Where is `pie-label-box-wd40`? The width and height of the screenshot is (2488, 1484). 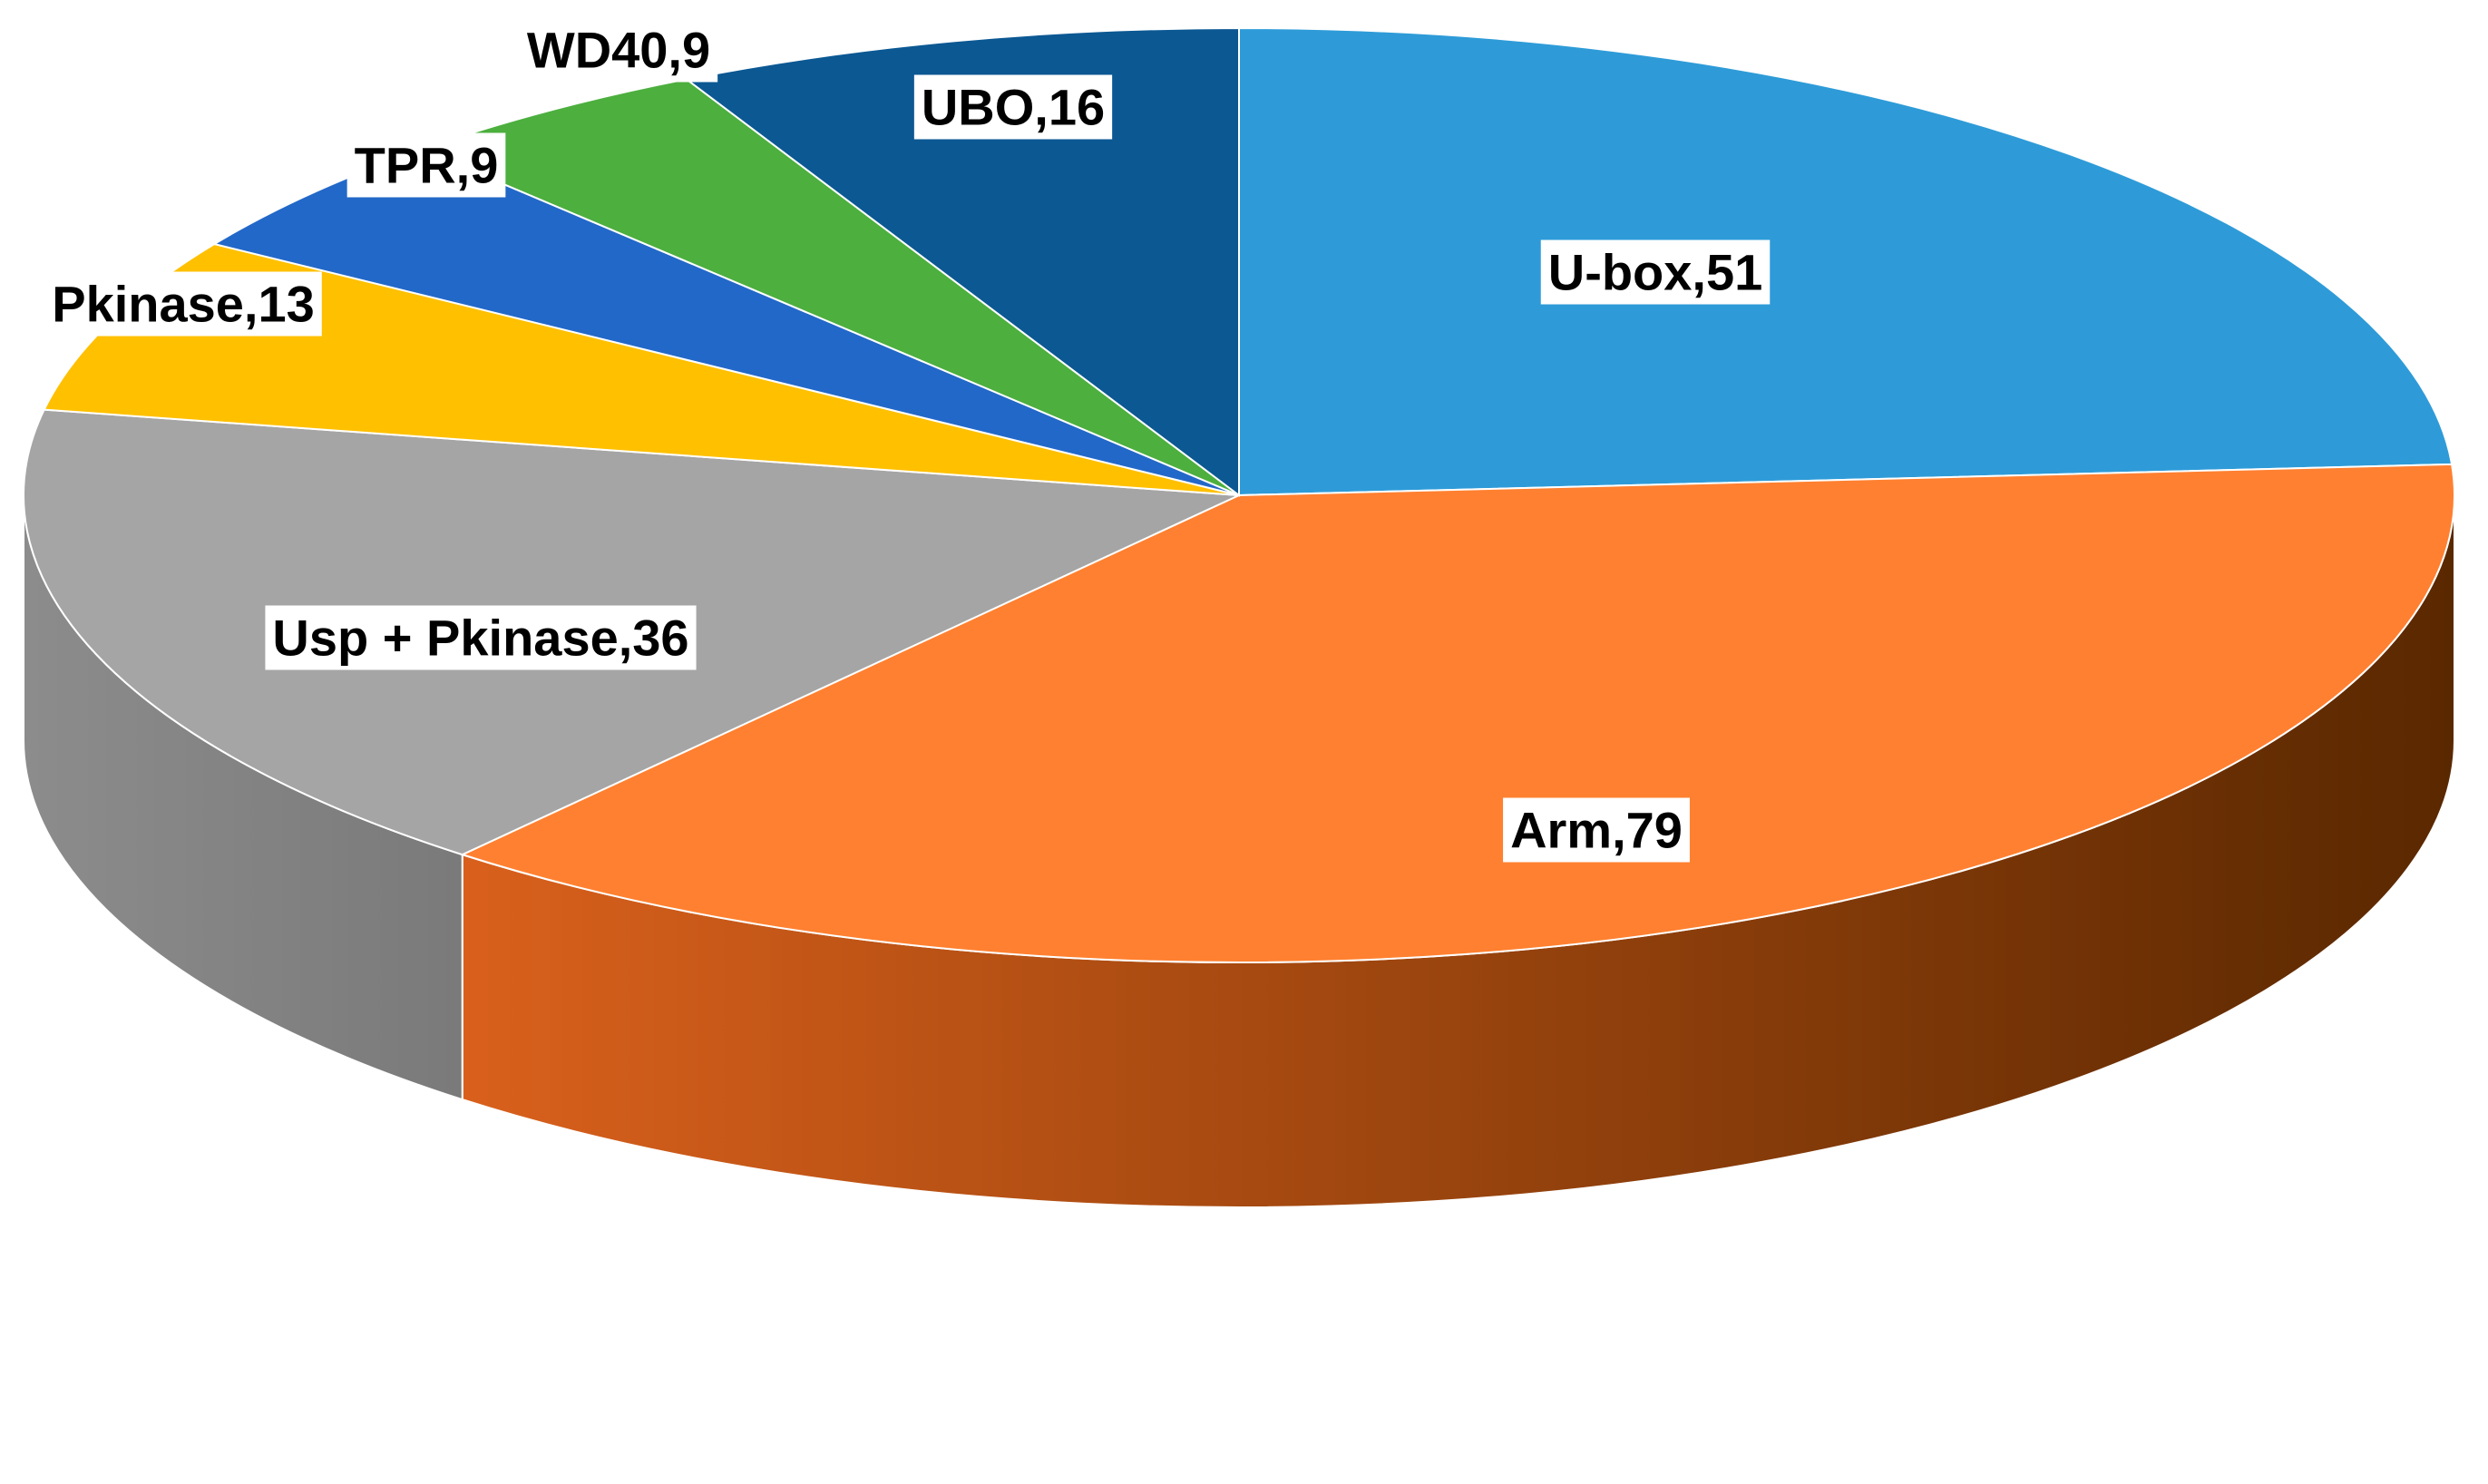 pie-label-box-wd40 is located at coordinates (618, 50).